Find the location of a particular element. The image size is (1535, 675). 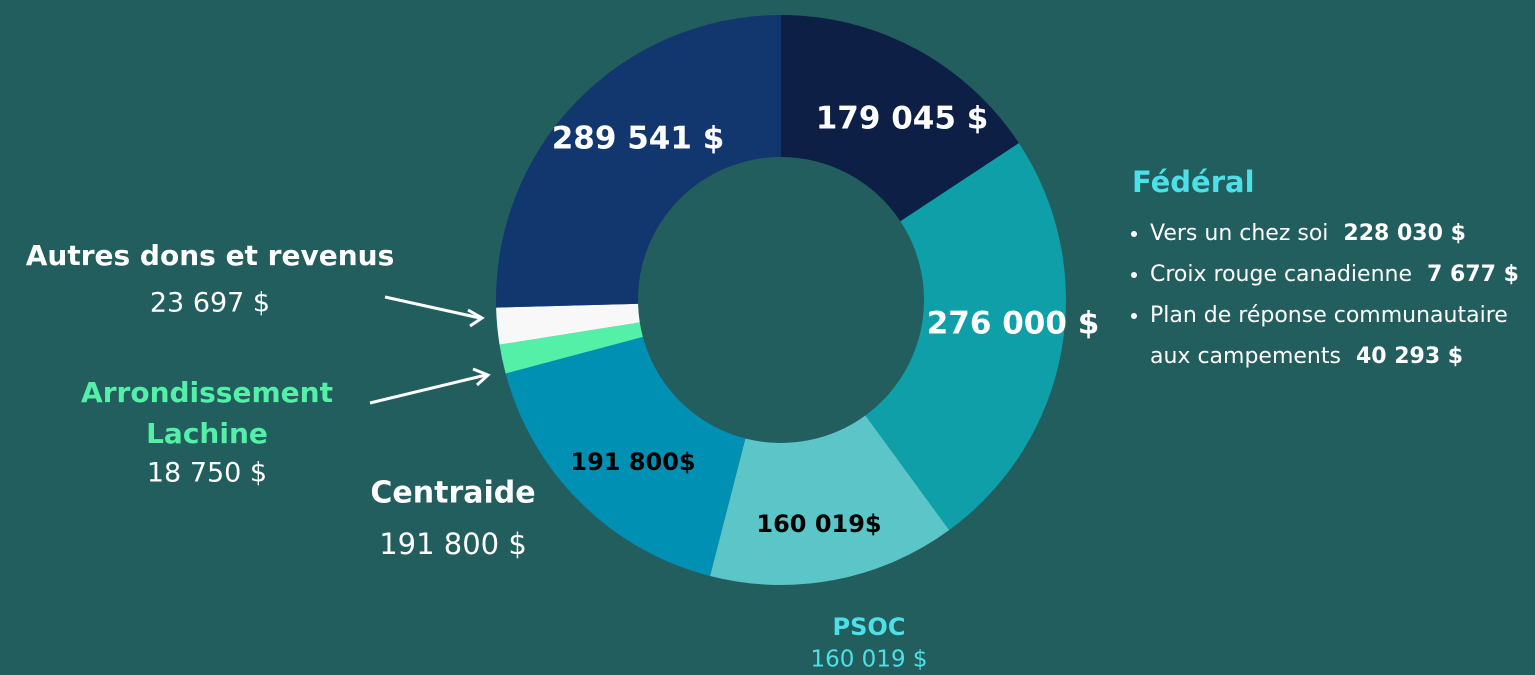

value-label: 276 000 $ is located at coordinates (1013, 324).